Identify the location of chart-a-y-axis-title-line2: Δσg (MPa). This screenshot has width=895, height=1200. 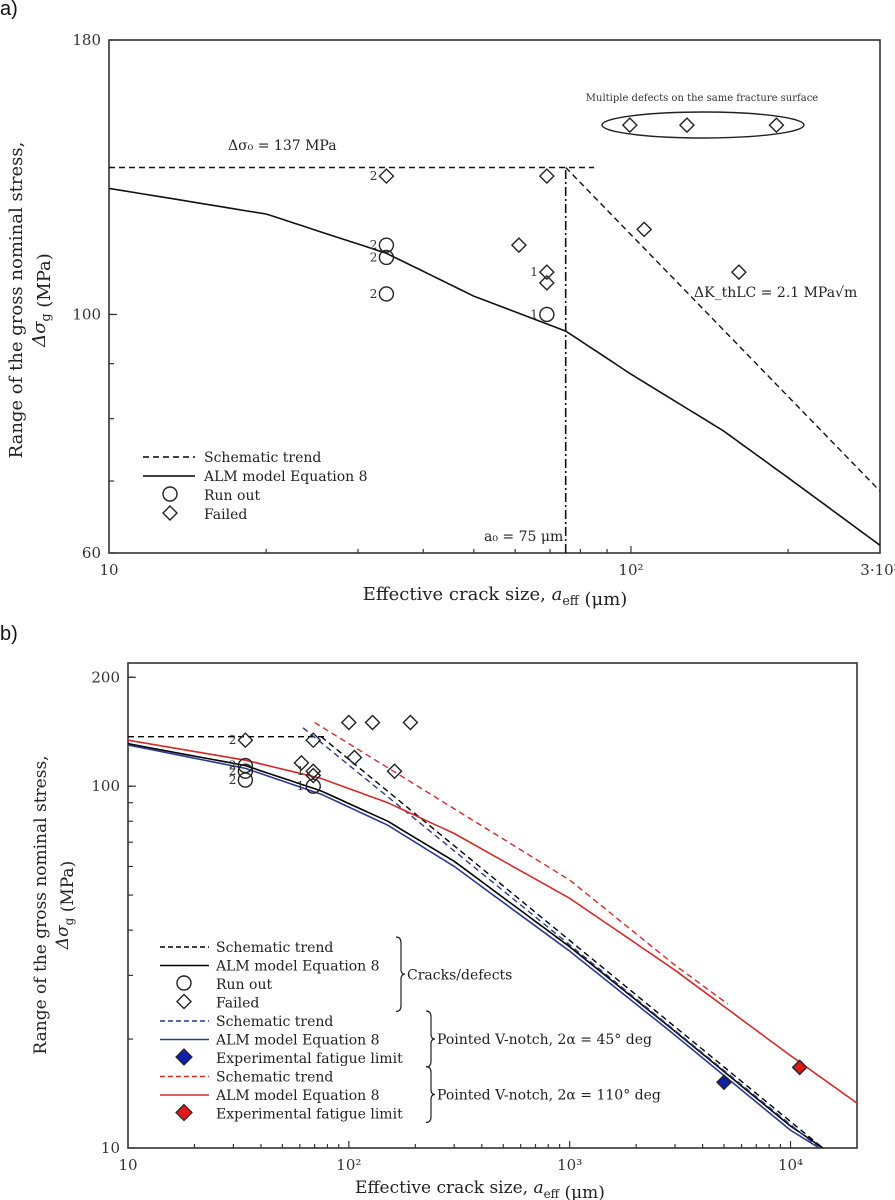
(42, 300).